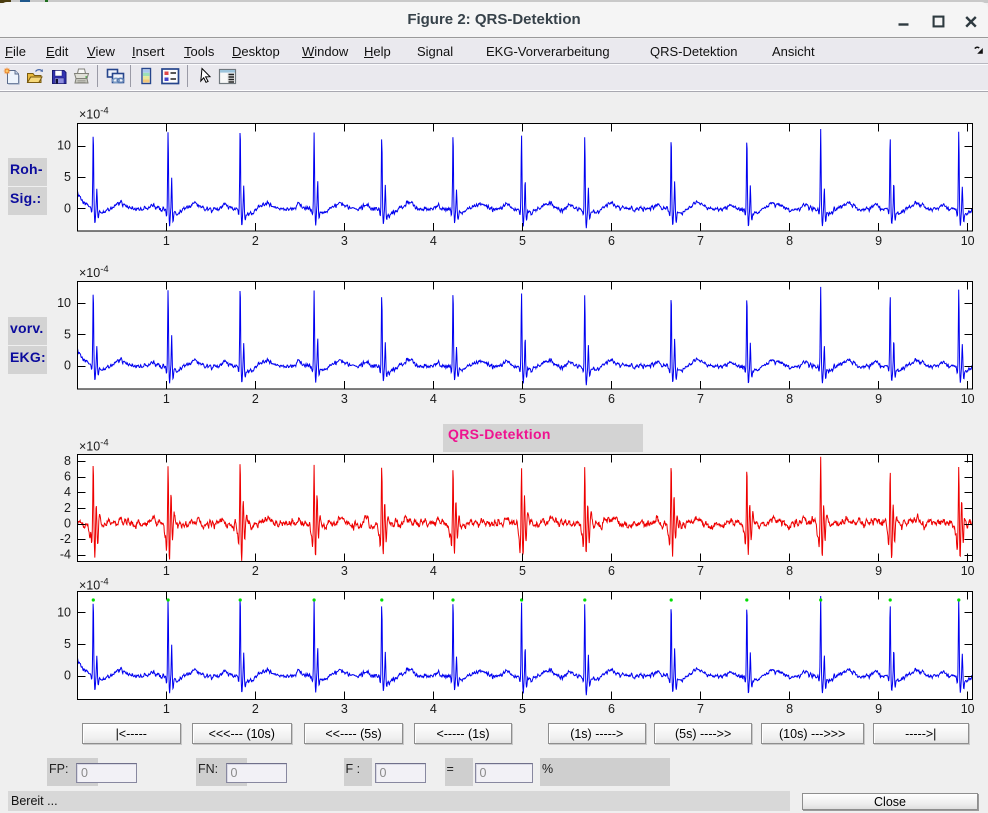 The width and height of the screenshot is (988, 813). What do you see at coordinates (65, 554) in the screenshot?
I see `svg-text: -4` at bounding box center [65, 554].